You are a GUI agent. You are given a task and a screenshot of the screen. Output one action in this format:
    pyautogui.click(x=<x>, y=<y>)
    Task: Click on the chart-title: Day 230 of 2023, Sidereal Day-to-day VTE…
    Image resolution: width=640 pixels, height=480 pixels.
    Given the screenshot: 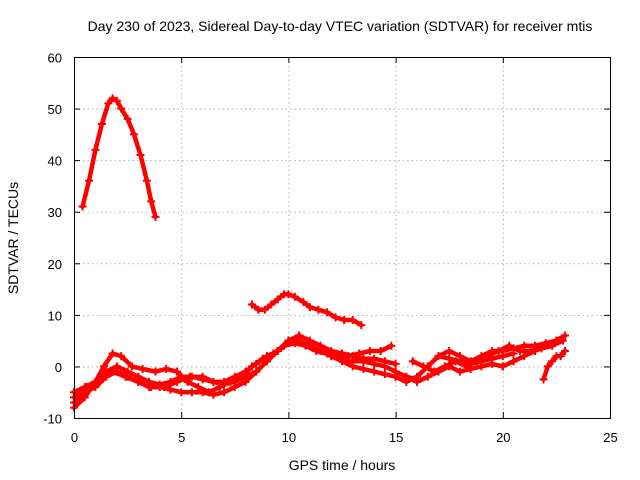 What is the action you would take?
    pyautogui.click(x=340, y=26)
    